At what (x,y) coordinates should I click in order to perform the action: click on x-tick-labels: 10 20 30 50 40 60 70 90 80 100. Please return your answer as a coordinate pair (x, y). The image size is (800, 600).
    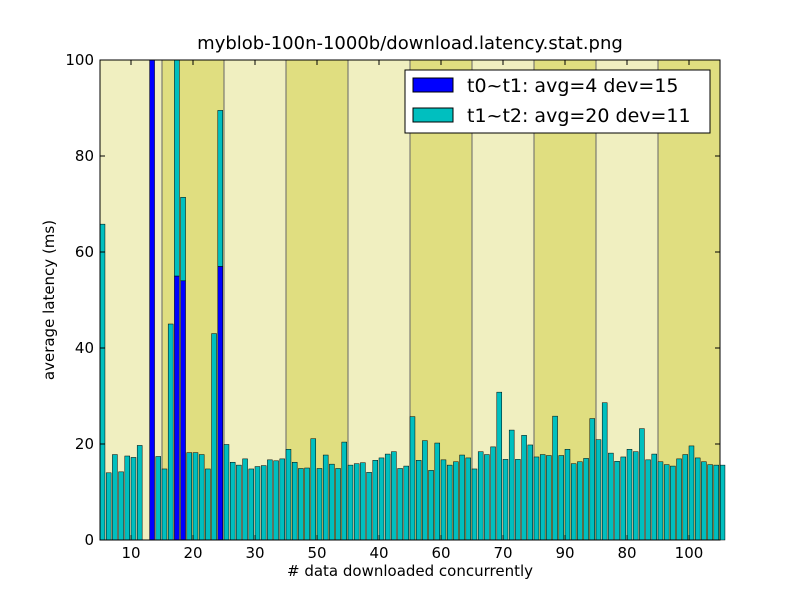
    Looking at the image, I should click on (412, 553).